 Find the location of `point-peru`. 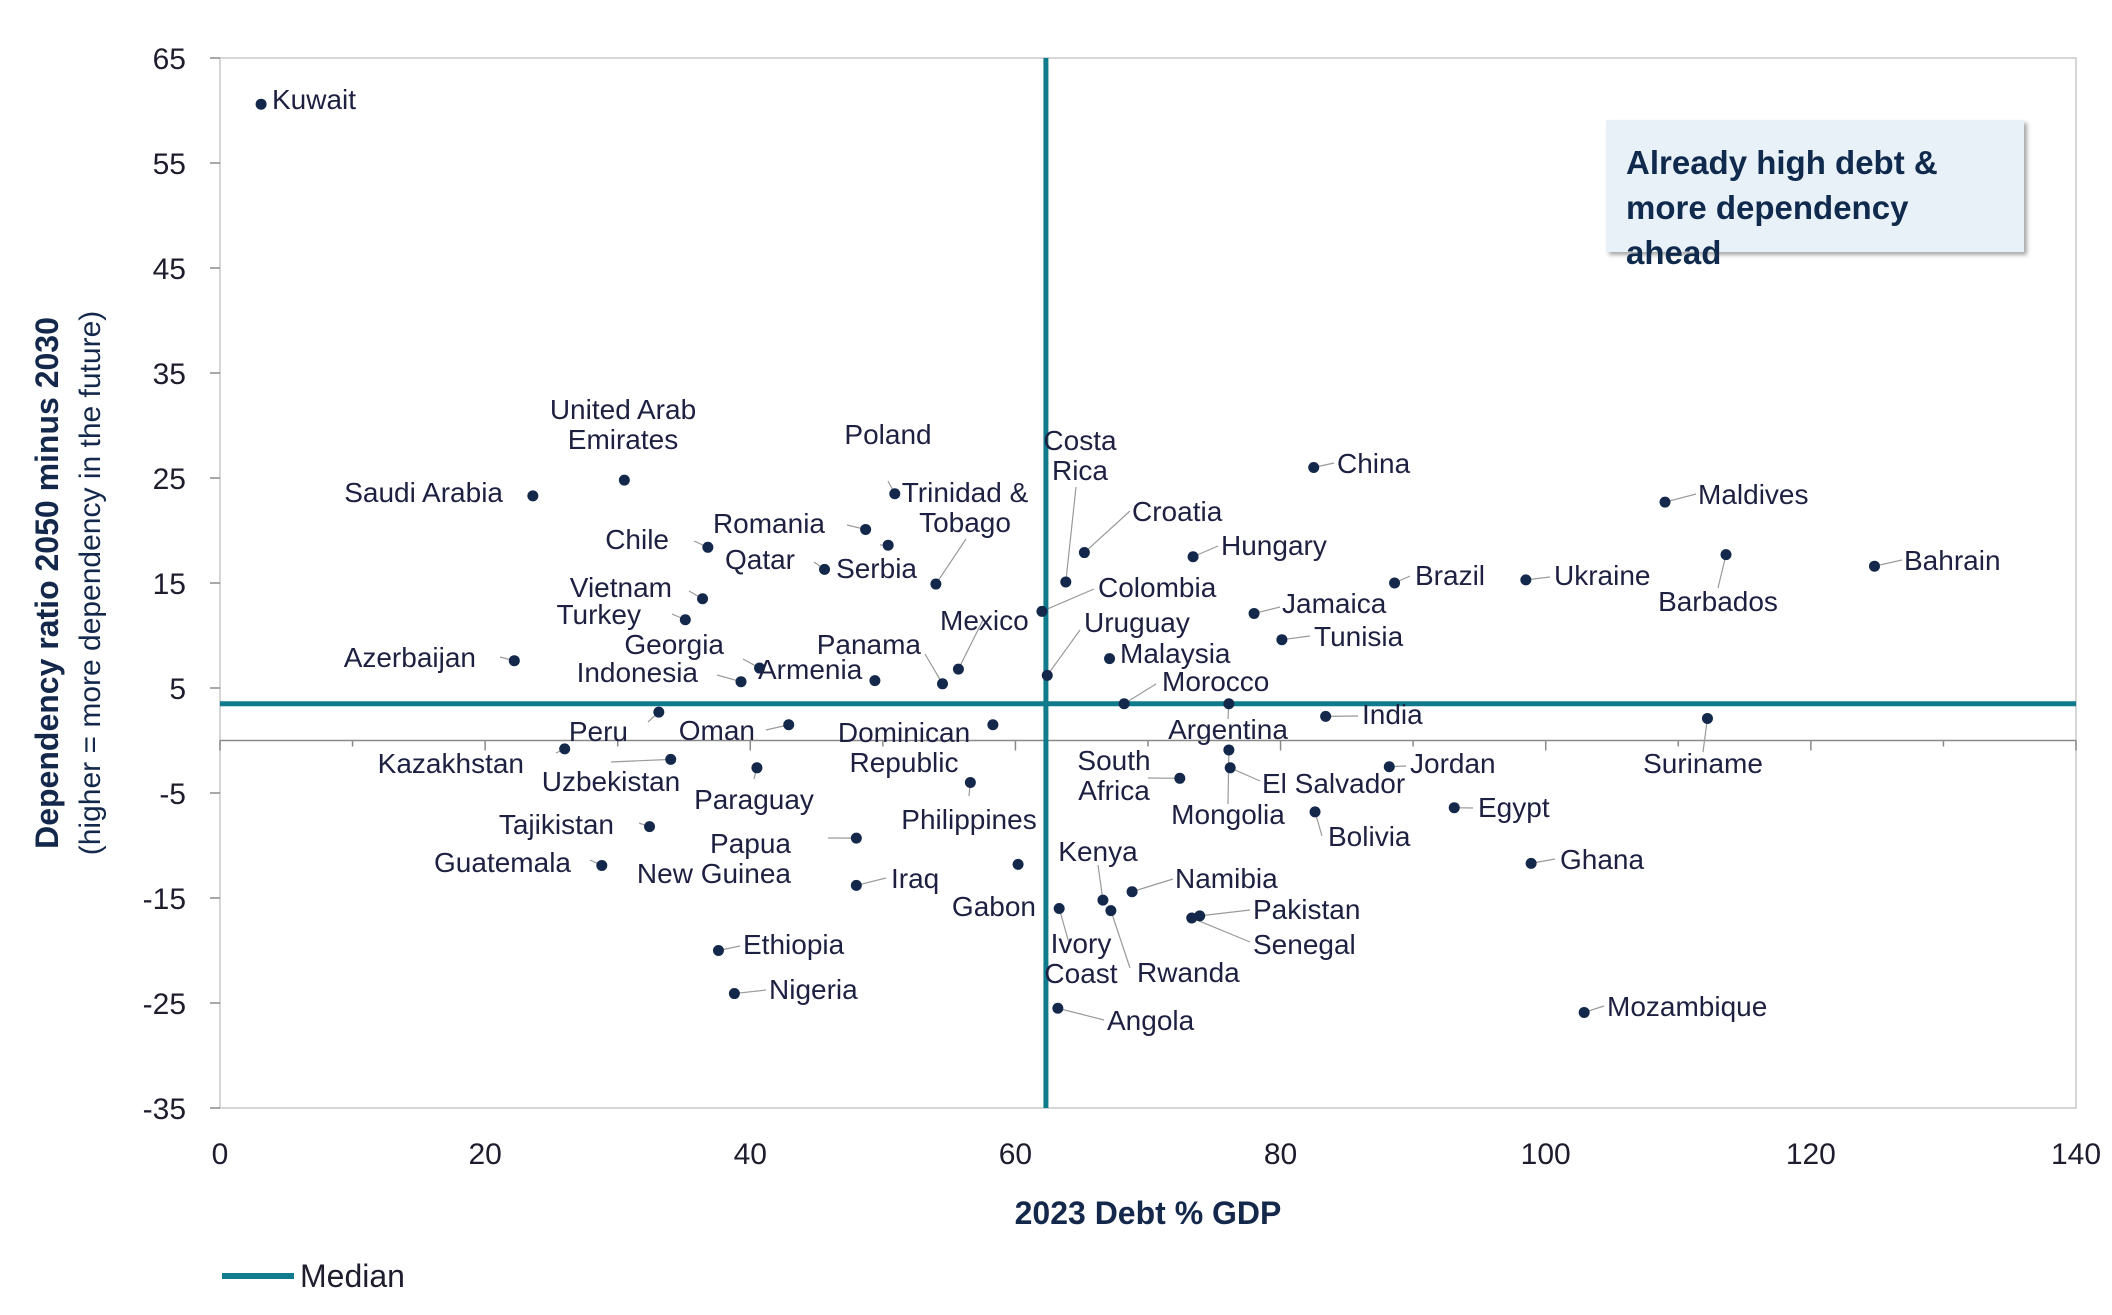

point-peru is located at coordinates (659, 712).